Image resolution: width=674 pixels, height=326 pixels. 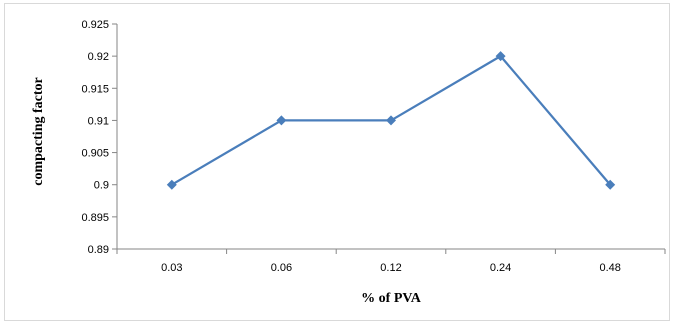 I want to click on x-tick-label: 0.06, so click(x=281, y=268).